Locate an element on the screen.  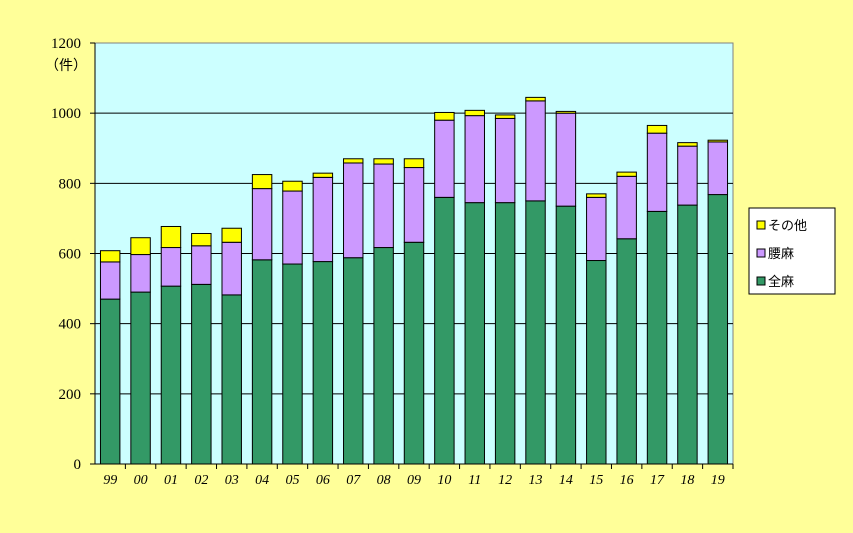
x-tick-label: 02 is located at coordinates (201, 480).